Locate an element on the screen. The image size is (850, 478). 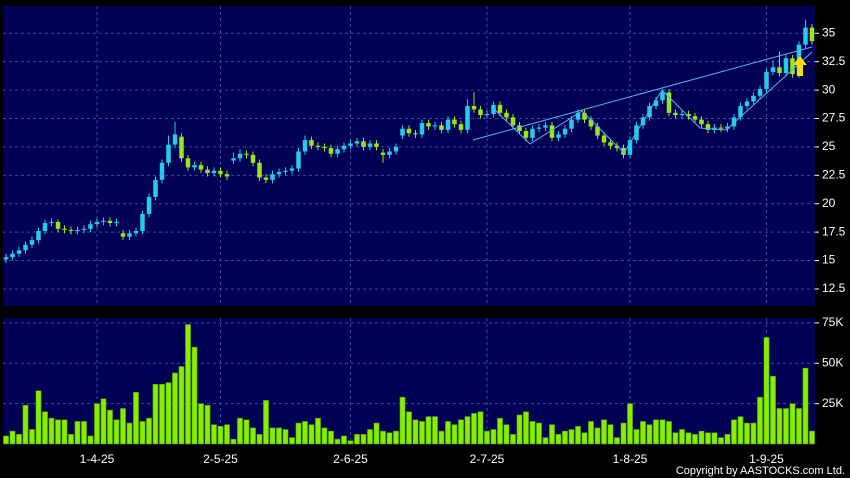
y-tick-label: 35 is located at coordinates (829, 32).